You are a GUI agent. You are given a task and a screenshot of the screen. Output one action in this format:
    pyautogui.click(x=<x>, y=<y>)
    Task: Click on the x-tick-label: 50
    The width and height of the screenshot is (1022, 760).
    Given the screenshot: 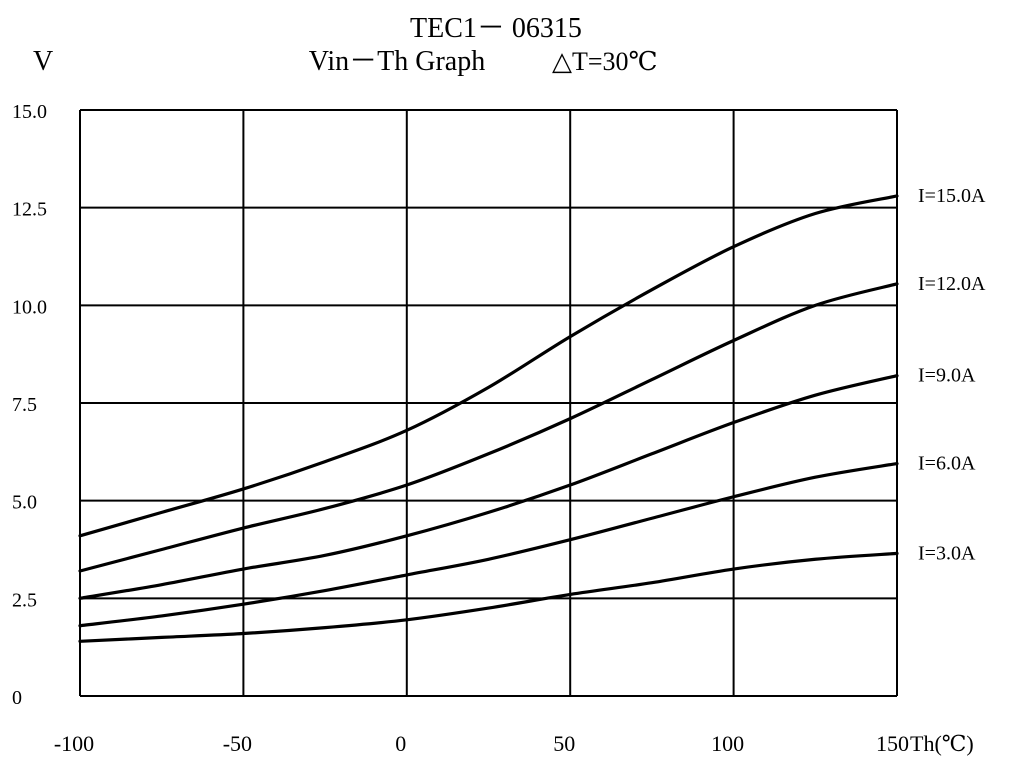 What is the action you would take?
    pyautogui.click(x=564, y=743)
    